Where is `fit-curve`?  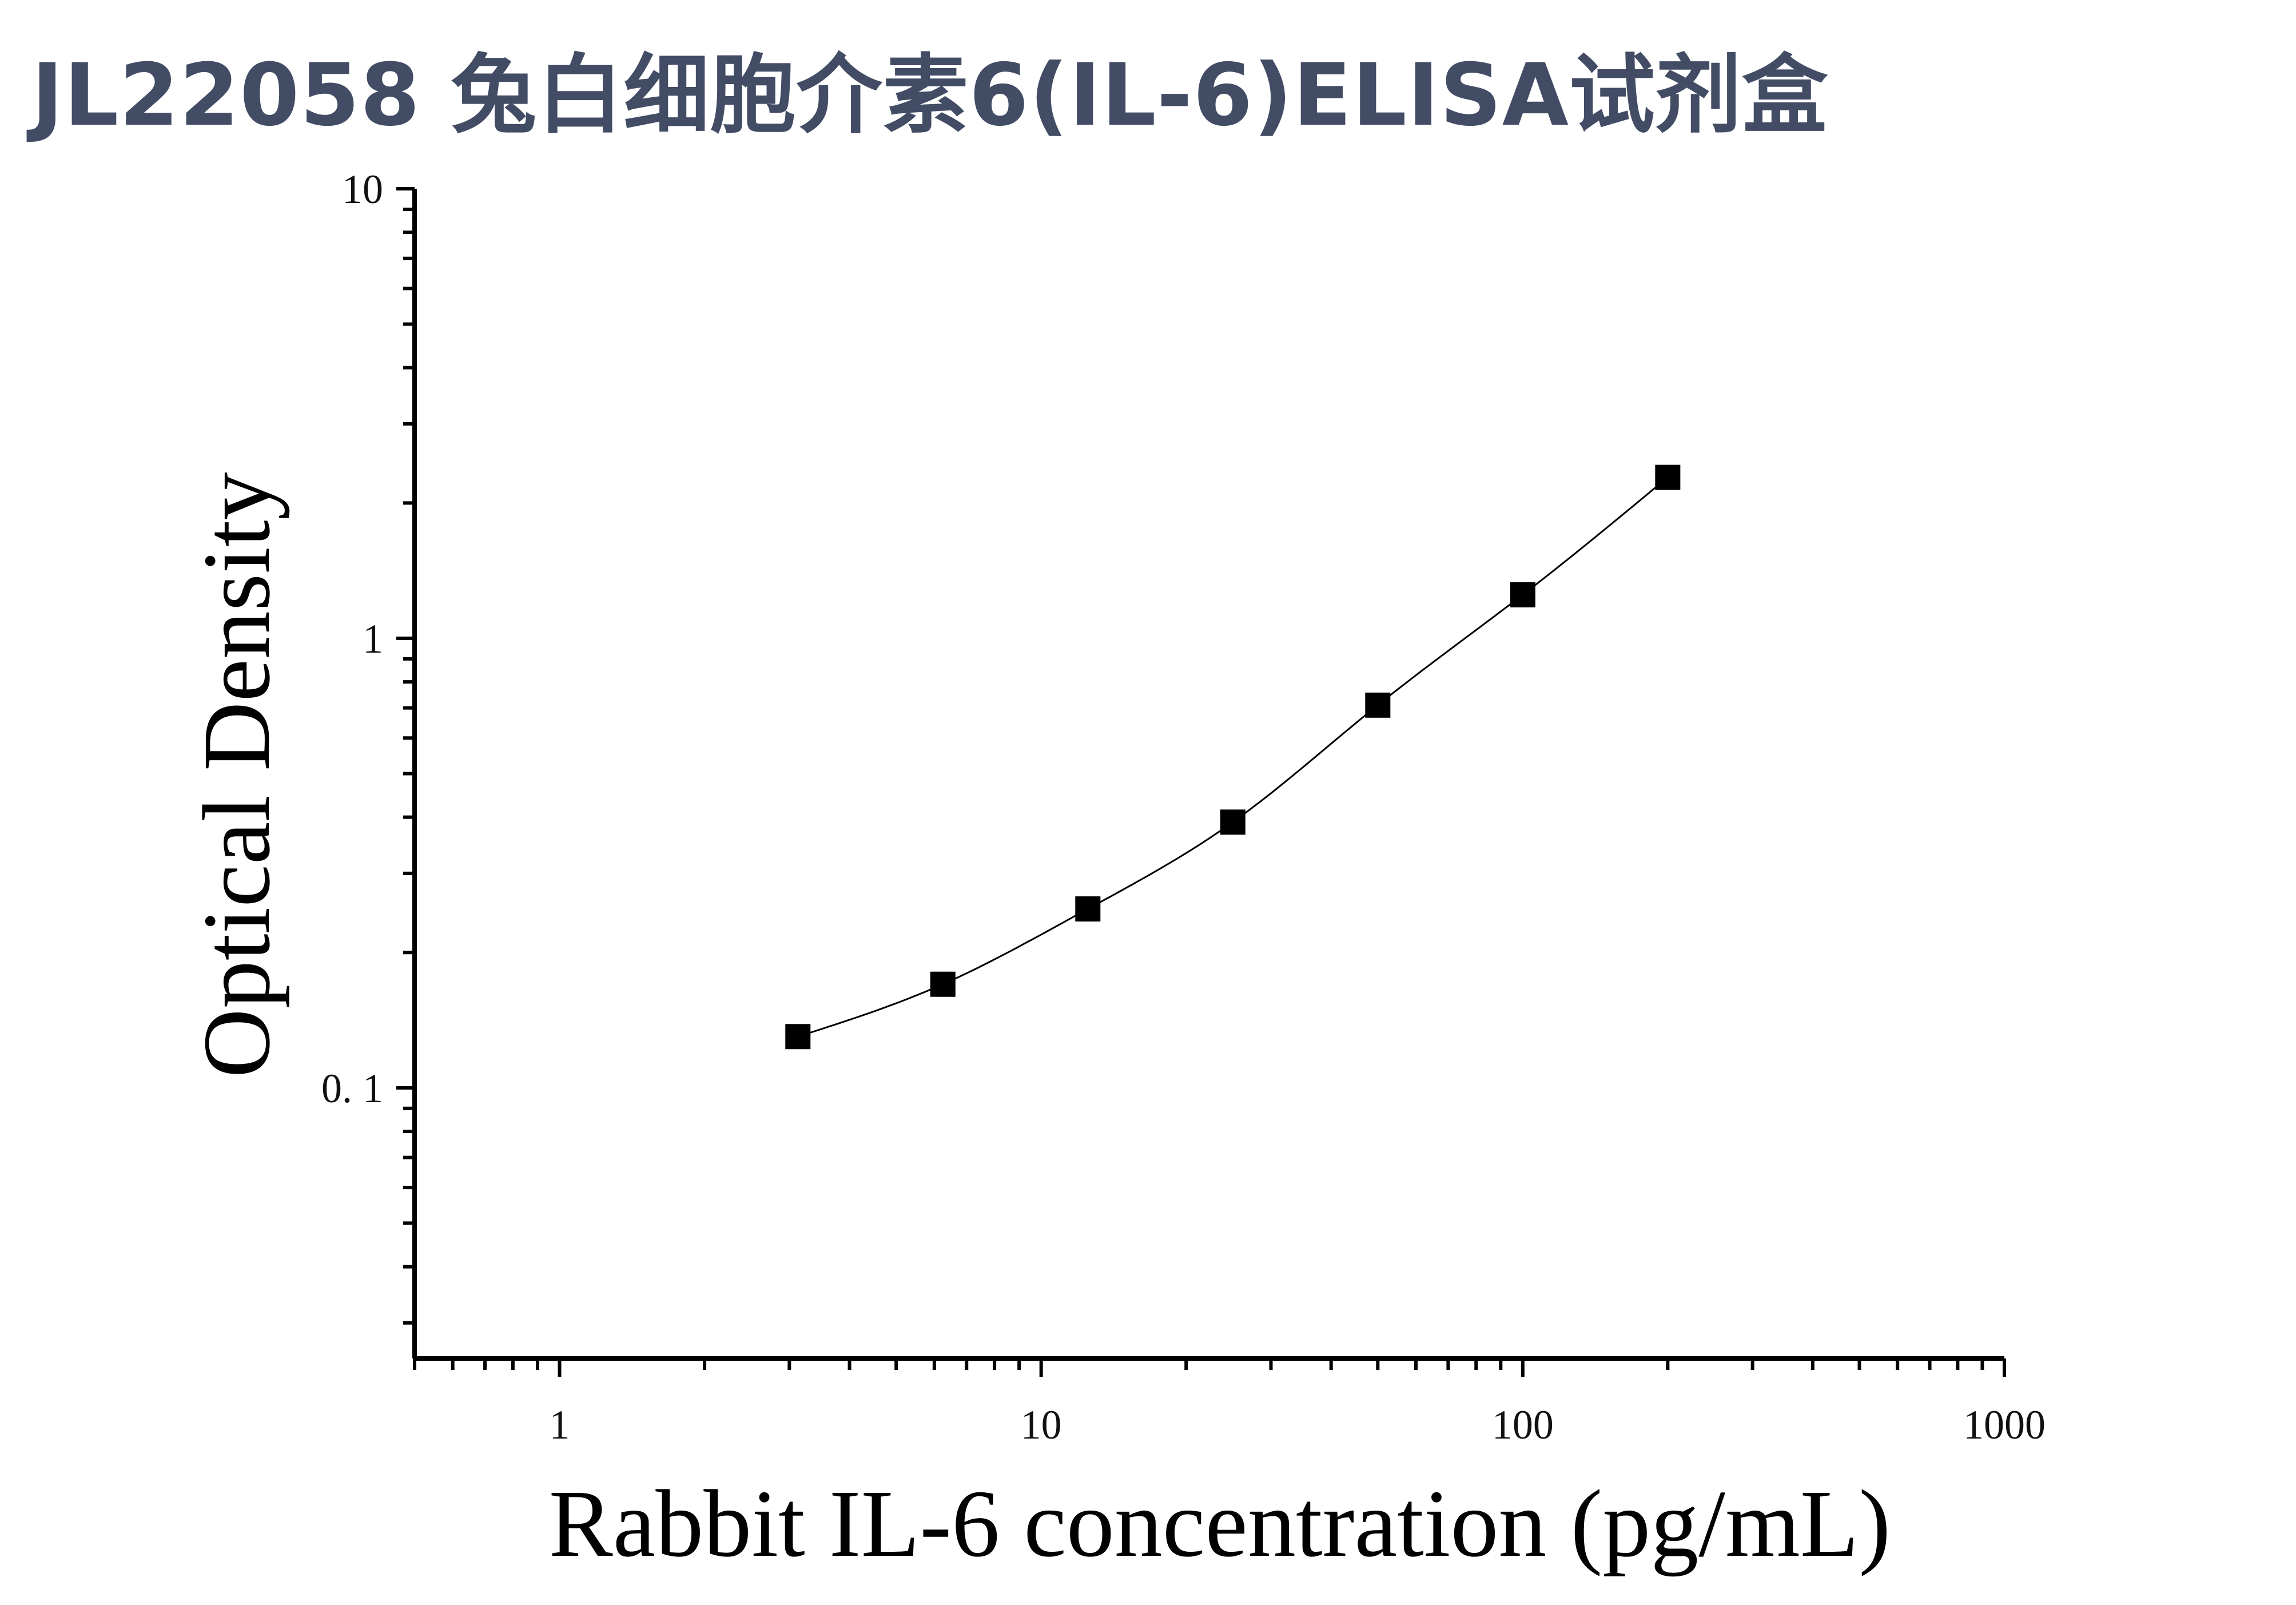
fit-curve is located at coordinates (1233, 757).